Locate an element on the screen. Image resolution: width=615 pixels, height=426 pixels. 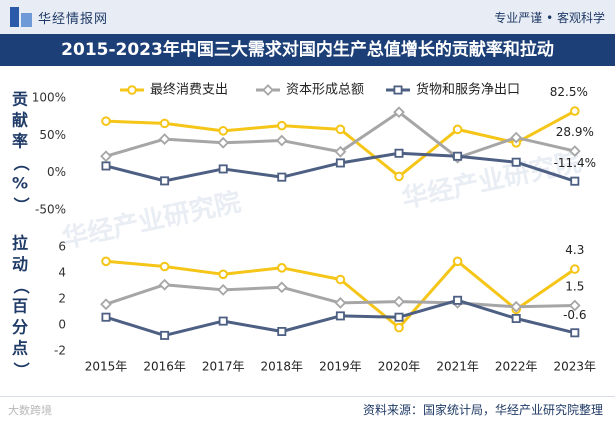
data-label: -0.6 is located at coordinates (574, 315).